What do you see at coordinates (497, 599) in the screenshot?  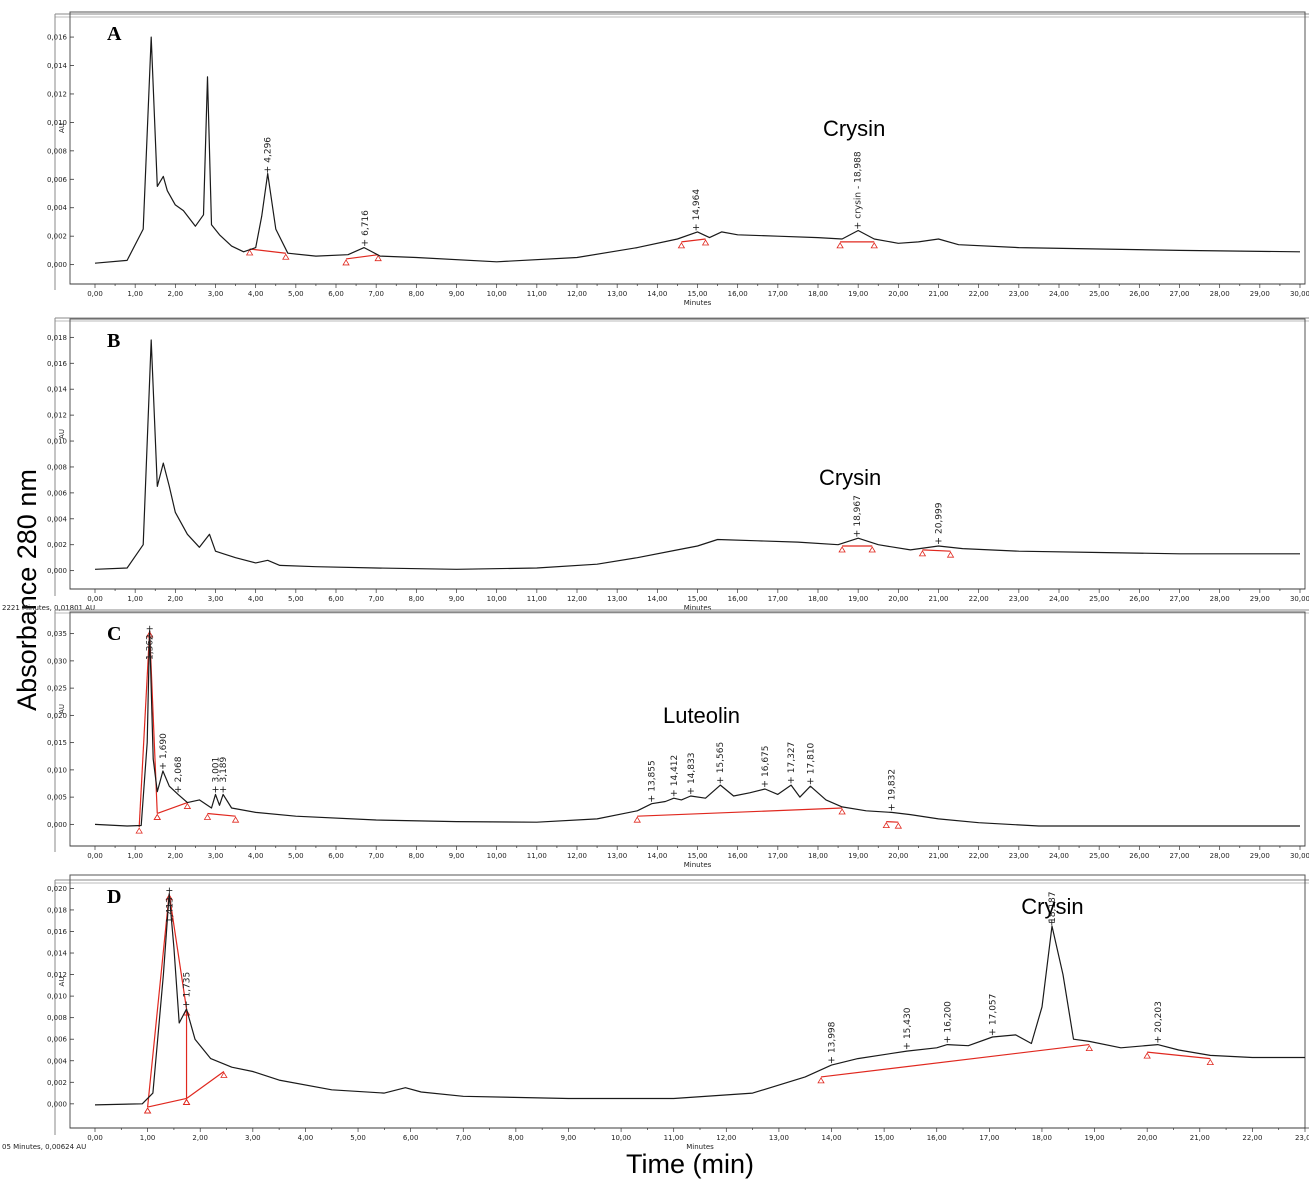 I see `x-tick-label: 10,00` at bounding box center [497, 599].